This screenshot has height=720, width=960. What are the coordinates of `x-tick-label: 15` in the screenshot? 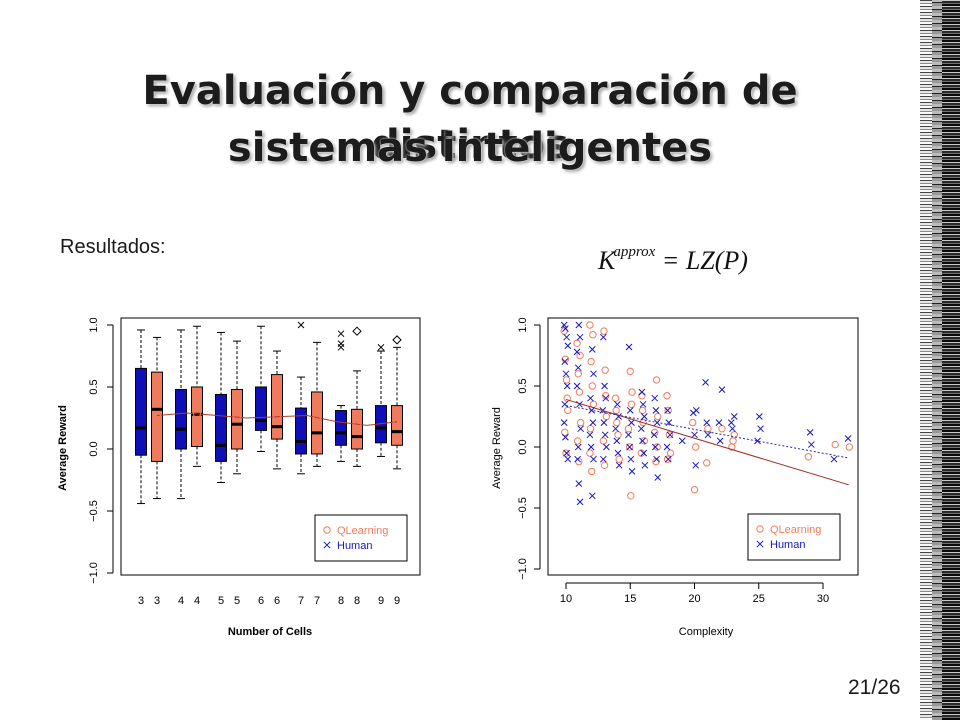 It's located at (630, 599).